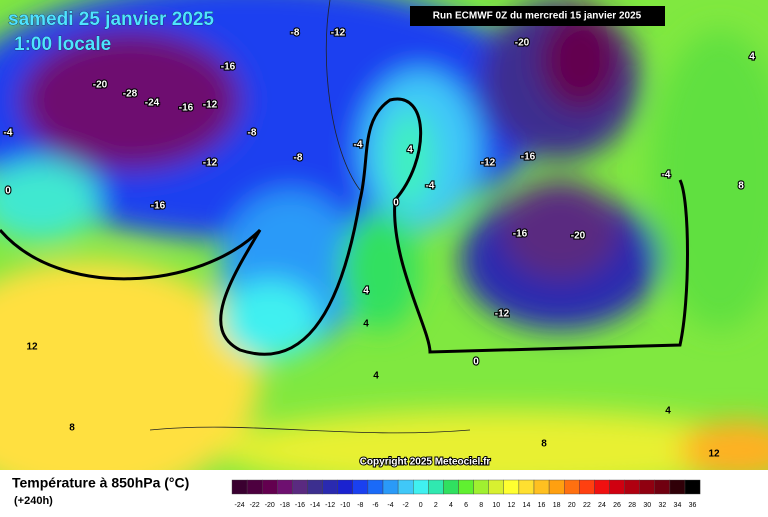  What do you see at coordinates (527, 505) in the screenshot?
I see `colorbar-label: 14` at bounding box center [527, 505].